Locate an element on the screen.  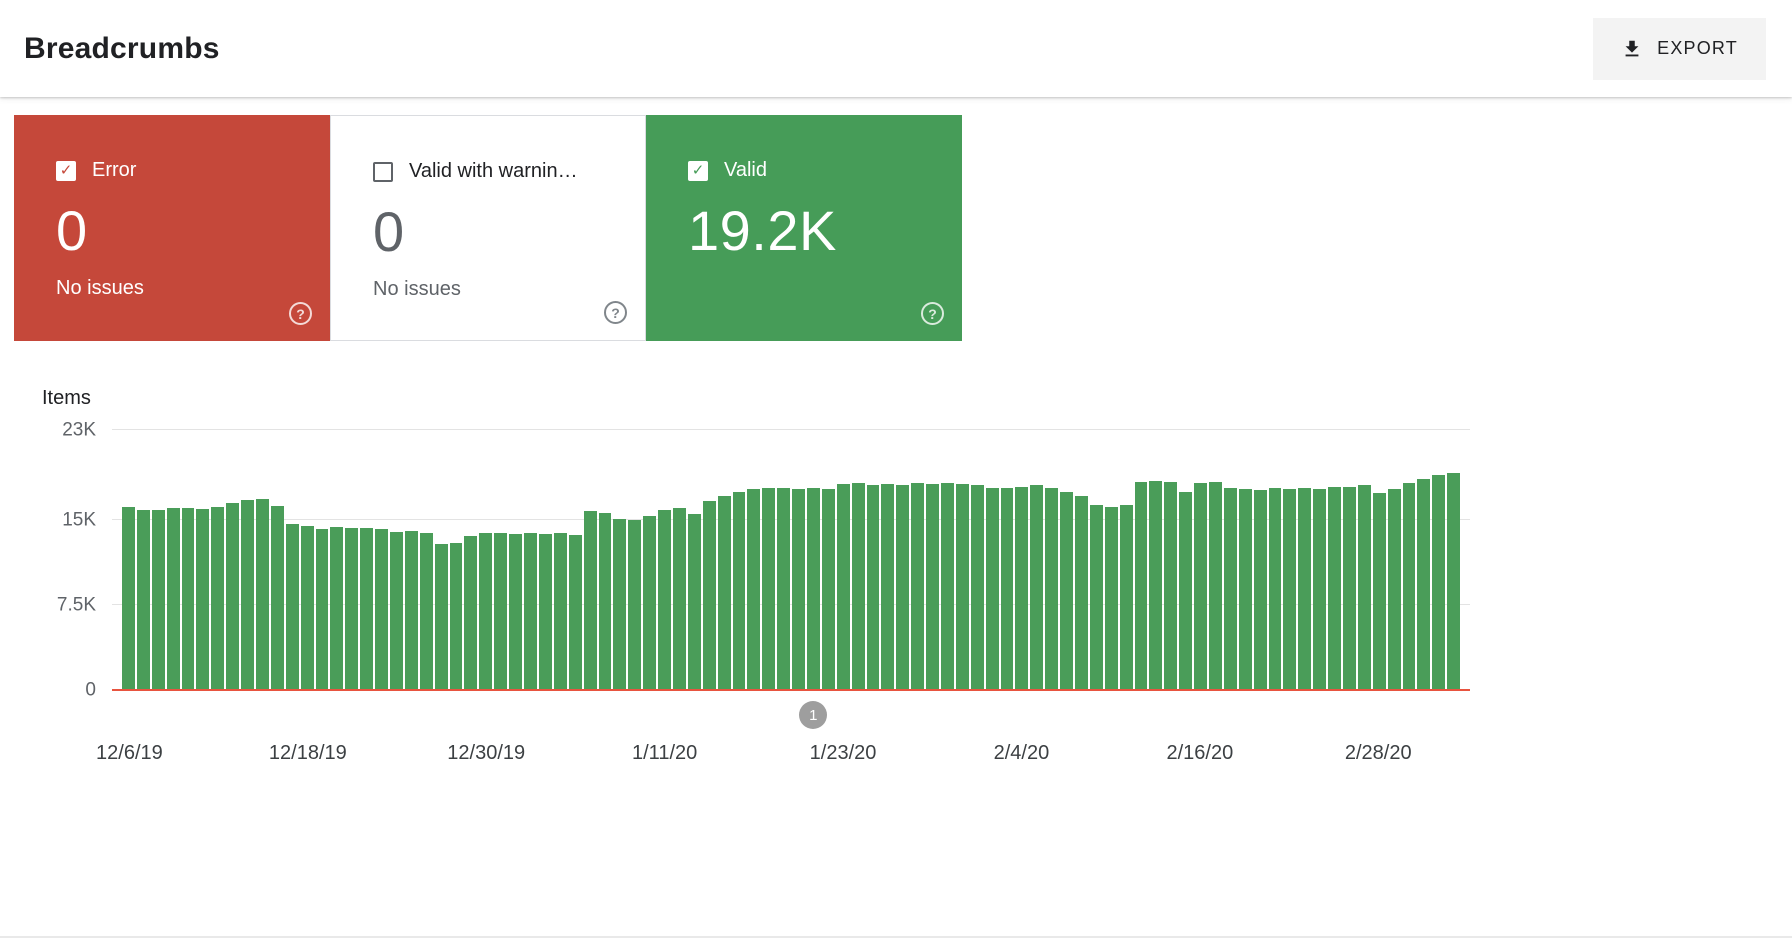
export-button: EXPORT is located at coordinates (1679, 48).